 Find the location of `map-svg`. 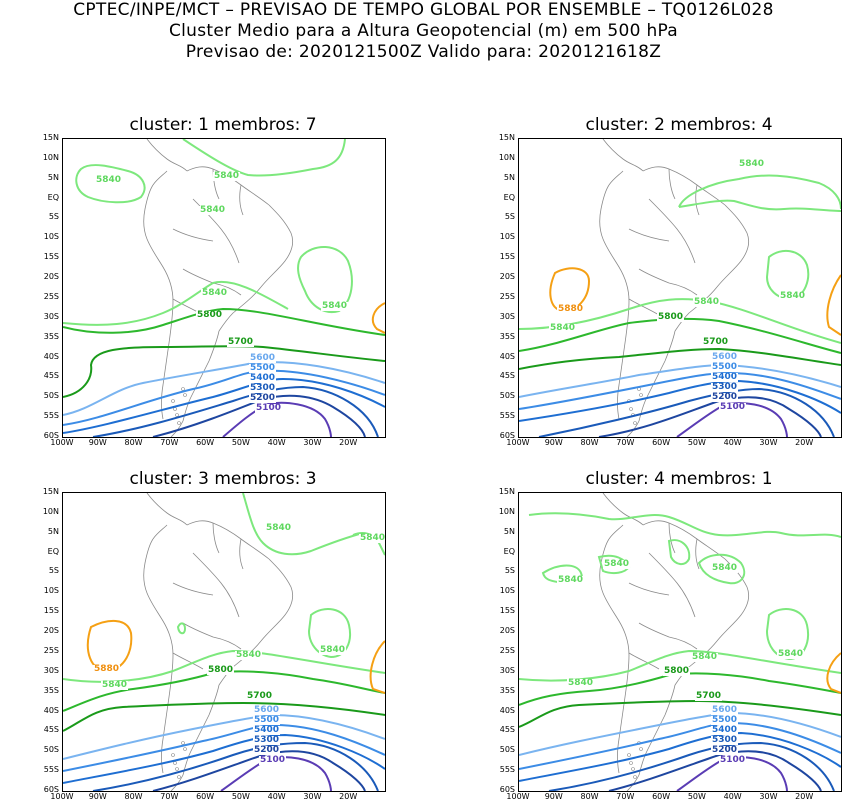

map-svg is located at coordinates (680, 288).